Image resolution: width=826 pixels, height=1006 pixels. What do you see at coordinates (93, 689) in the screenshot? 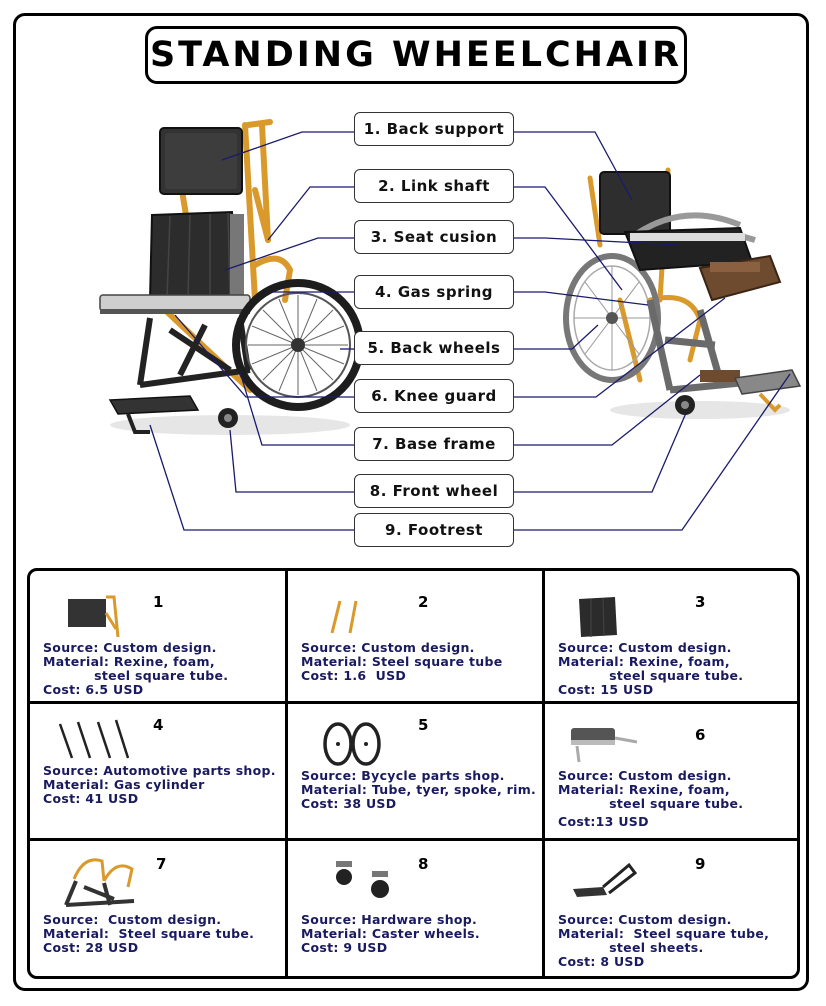
I see `part-cost: Cost: 6.5 USD` at bounding box center [93, 689].